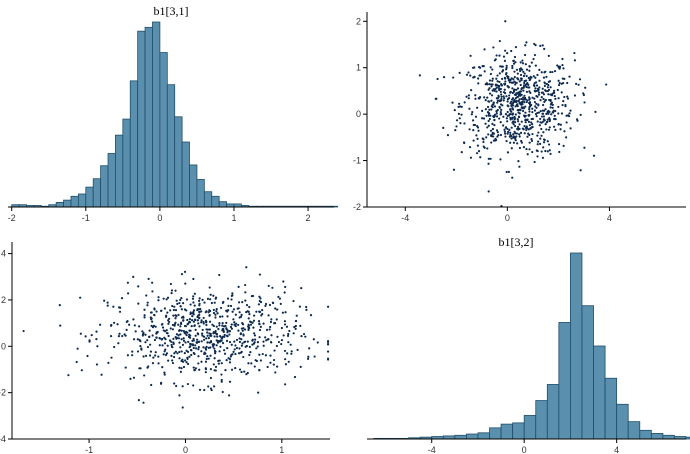 This screenshot has height=454, width=690. I want to click on x-tick-label: 2, so click(308, 218).